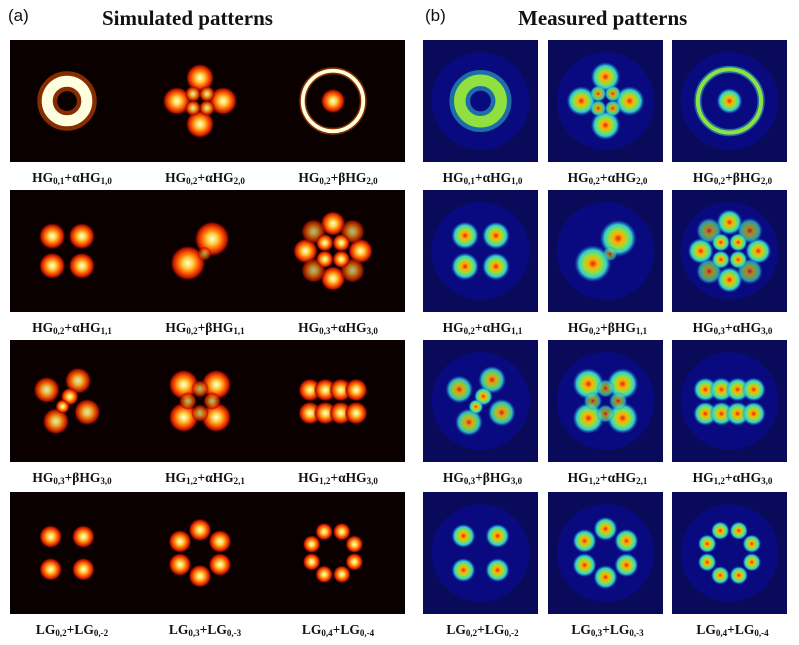 This screenshot has width=799, height=645. Describe the element at coordinates (511, 633) in the screenshot. I see `mode-index: 0,-2` at that location.